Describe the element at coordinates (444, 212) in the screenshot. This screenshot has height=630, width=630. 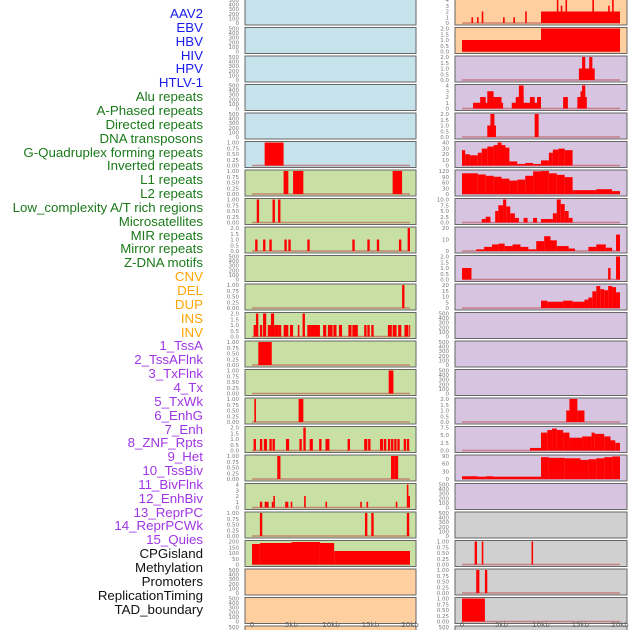
I see `y-tick-label: 5.0` at that location.